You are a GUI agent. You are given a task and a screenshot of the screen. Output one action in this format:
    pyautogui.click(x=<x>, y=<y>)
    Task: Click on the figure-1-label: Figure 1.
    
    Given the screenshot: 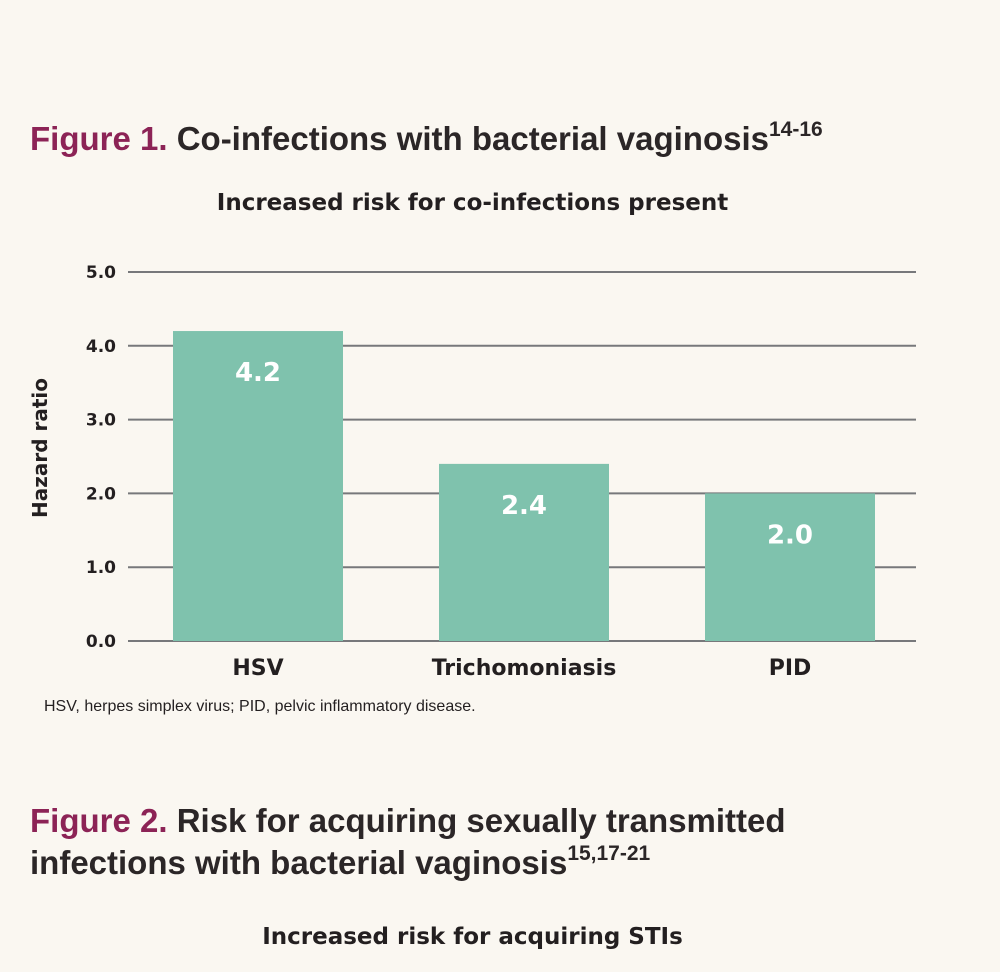 What is the action you would take?
    pyautogui.click(x=99, y=138)
    